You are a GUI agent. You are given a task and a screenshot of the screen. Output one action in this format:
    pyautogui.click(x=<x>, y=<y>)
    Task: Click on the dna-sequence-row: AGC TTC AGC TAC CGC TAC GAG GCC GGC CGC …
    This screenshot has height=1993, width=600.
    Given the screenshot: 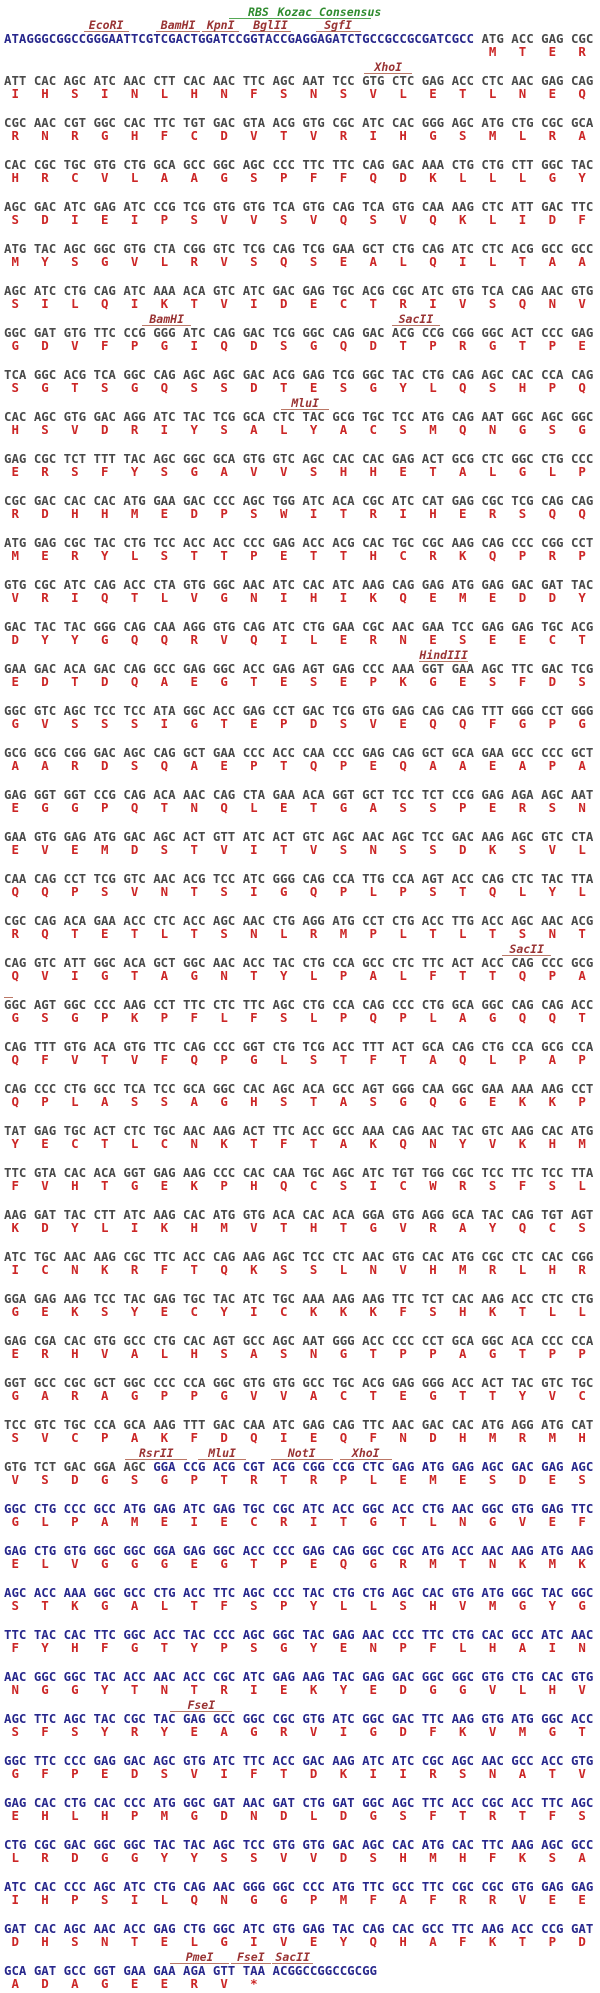 What is the action you would take?
    pyautogui.click(x=302, y=1718)
    